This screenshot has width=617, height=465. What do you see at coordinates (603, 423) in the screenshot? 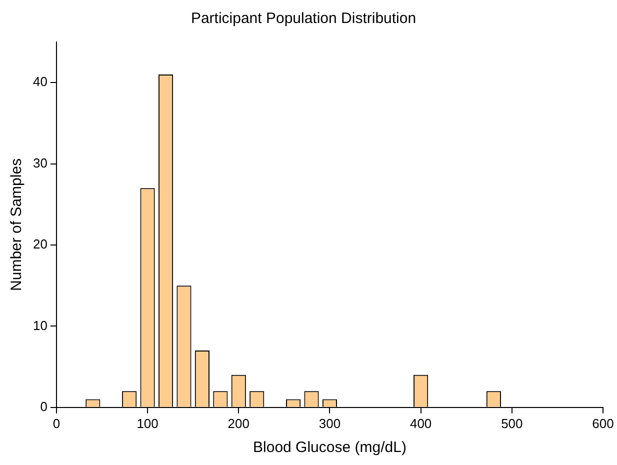
I see `x-tick-label: 600` at bounding box center [603, 423].